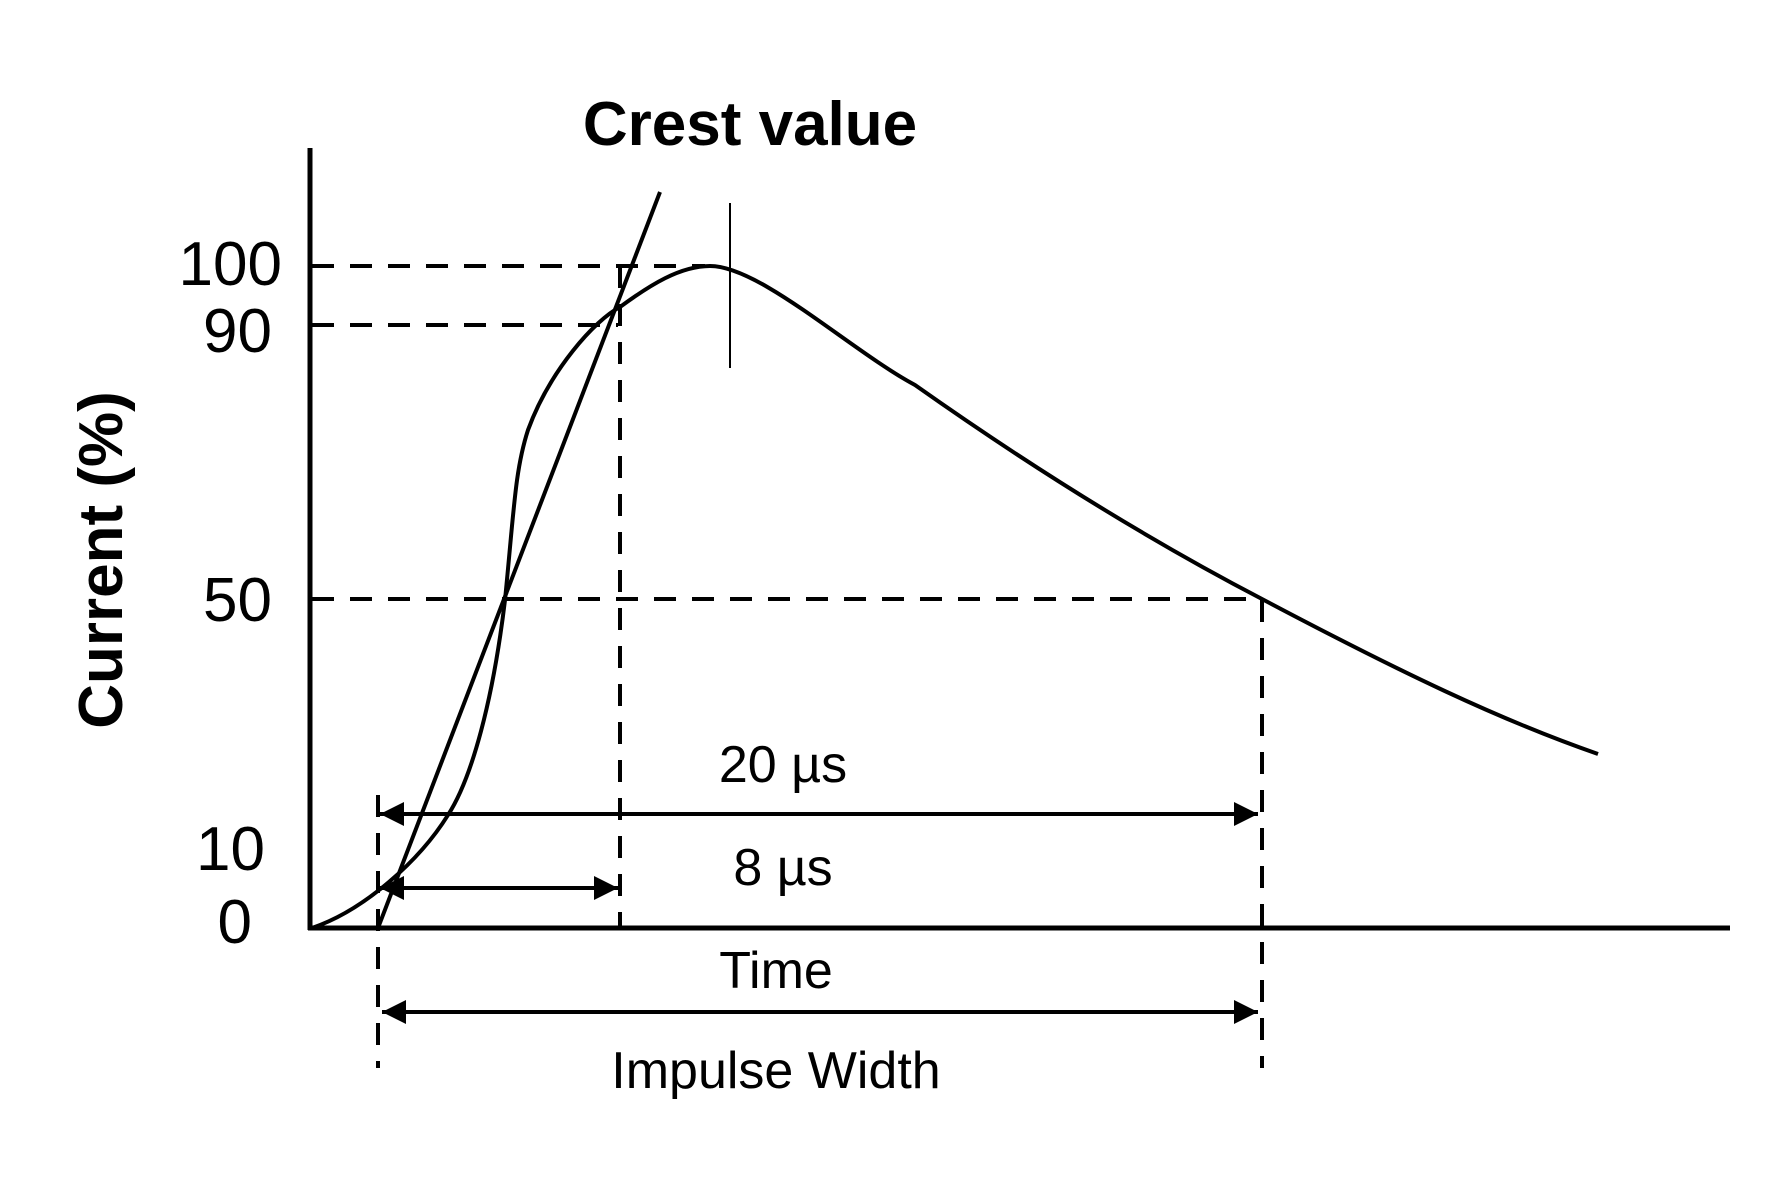  Describe the element at coordinates (237, 600) in the screenshot. I see `y-tick-50: 50` at that location.